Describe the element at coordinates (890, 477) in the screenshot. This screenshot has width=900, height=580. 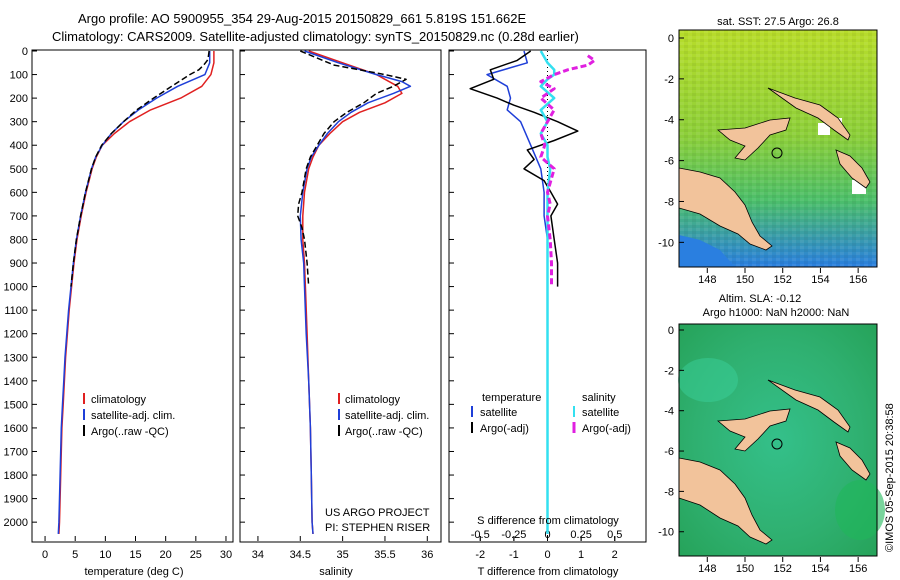
I see `imos-stamp: ©IMOS 05-Sep-2015 20:38:58` at that location.